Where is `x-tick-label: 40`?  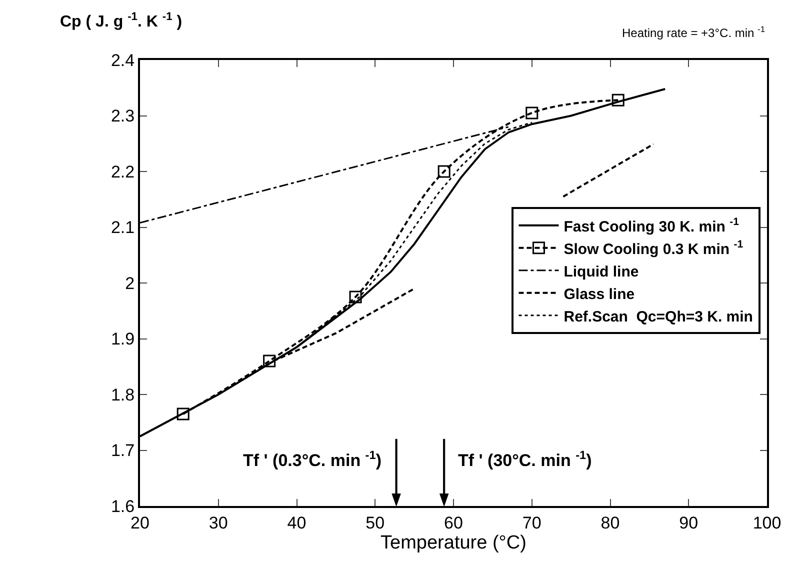 x-tick-label: 40 is located at coordinates (296, 522).